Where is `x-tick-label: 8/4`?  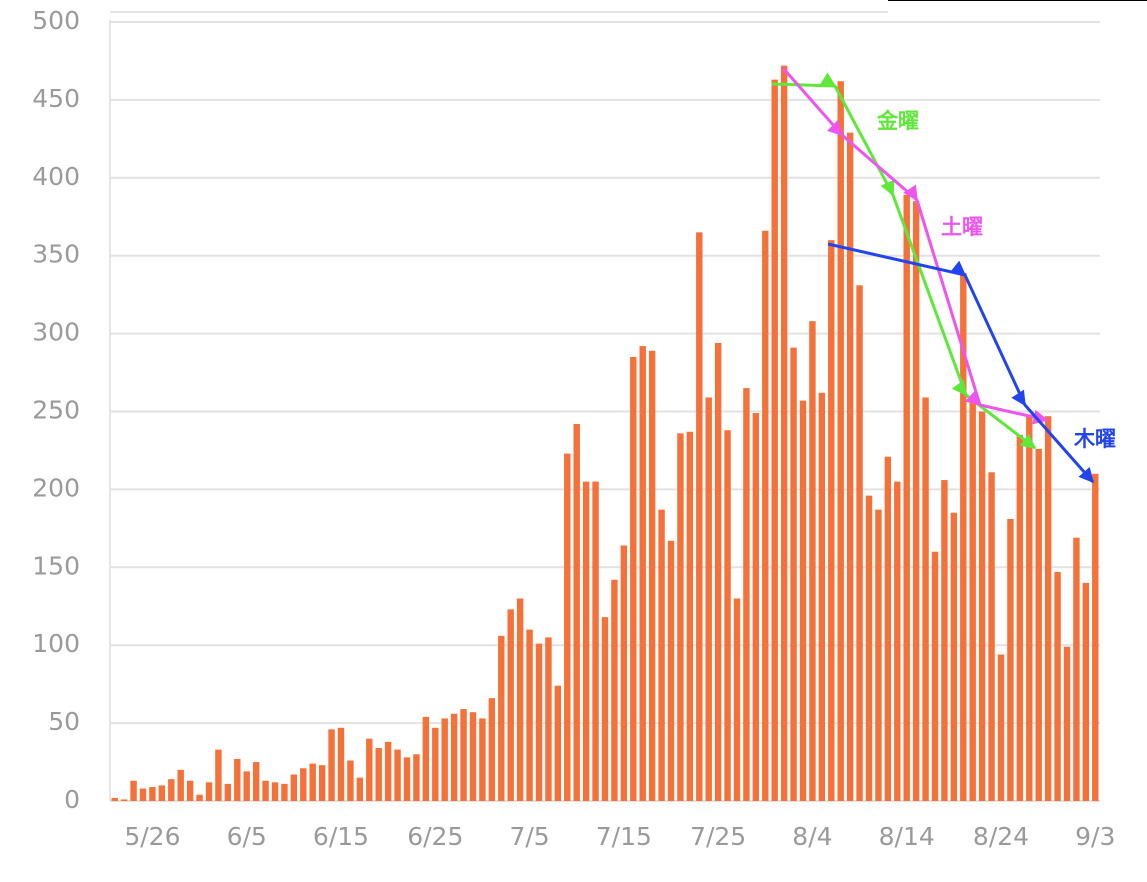
x-tick-label: 8/4 is located at coordinates (812, 836).